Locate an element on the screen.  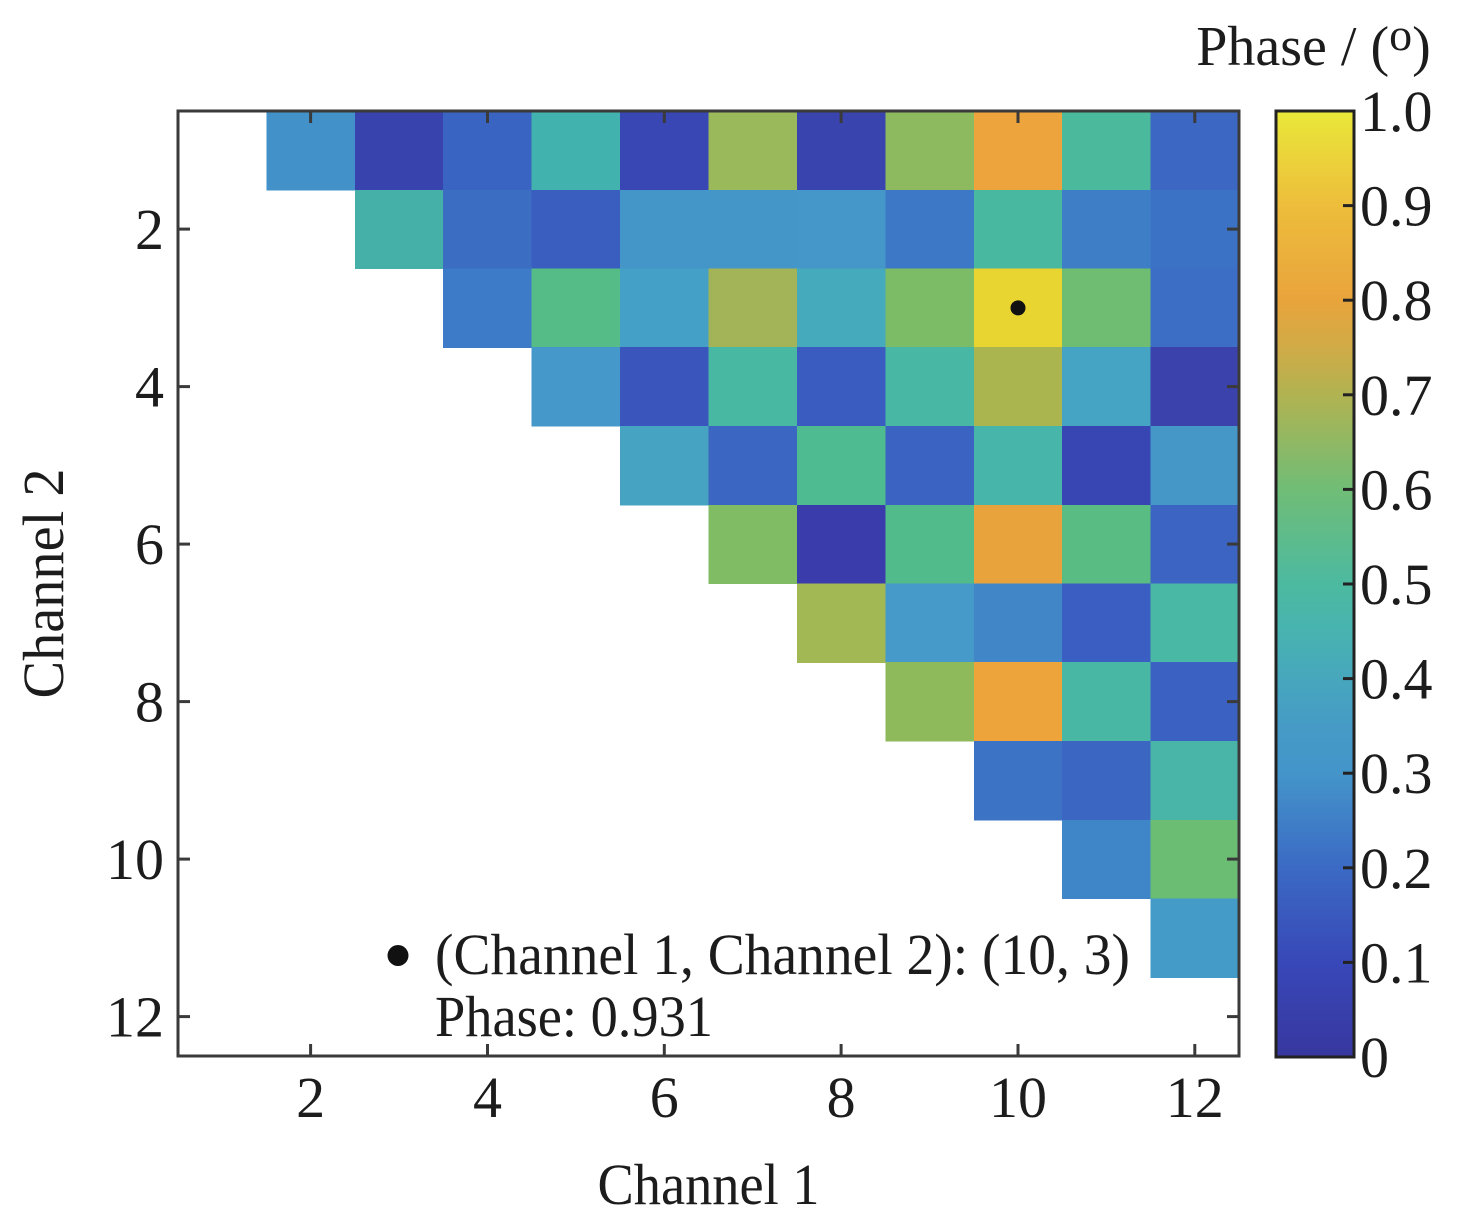
svg-text: Phase: 0.931 is located at coordinates (574, 1016).